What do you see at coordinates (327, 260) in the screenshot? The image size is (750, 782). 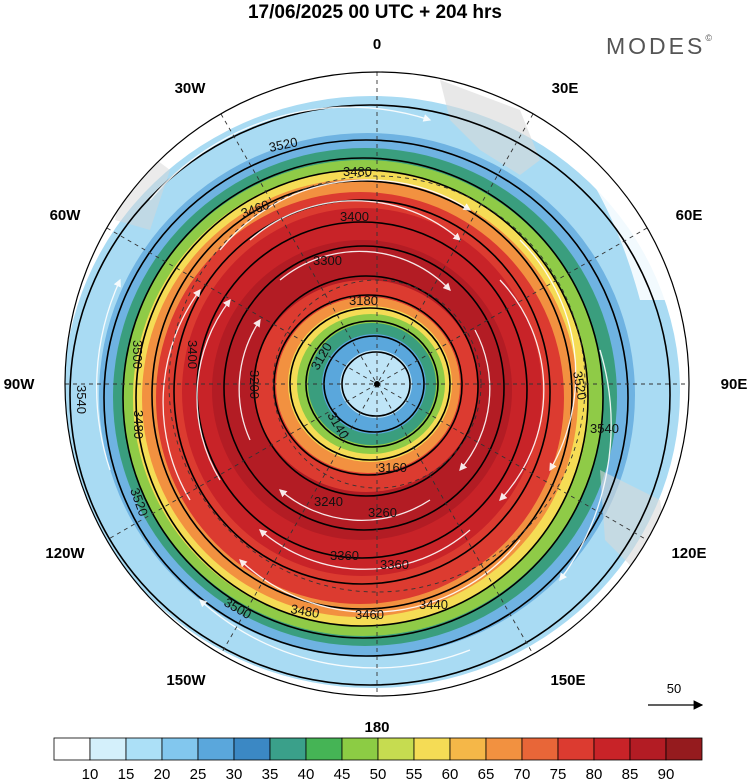 I see `contour-label: 3300` at bounding box center [327, 260].